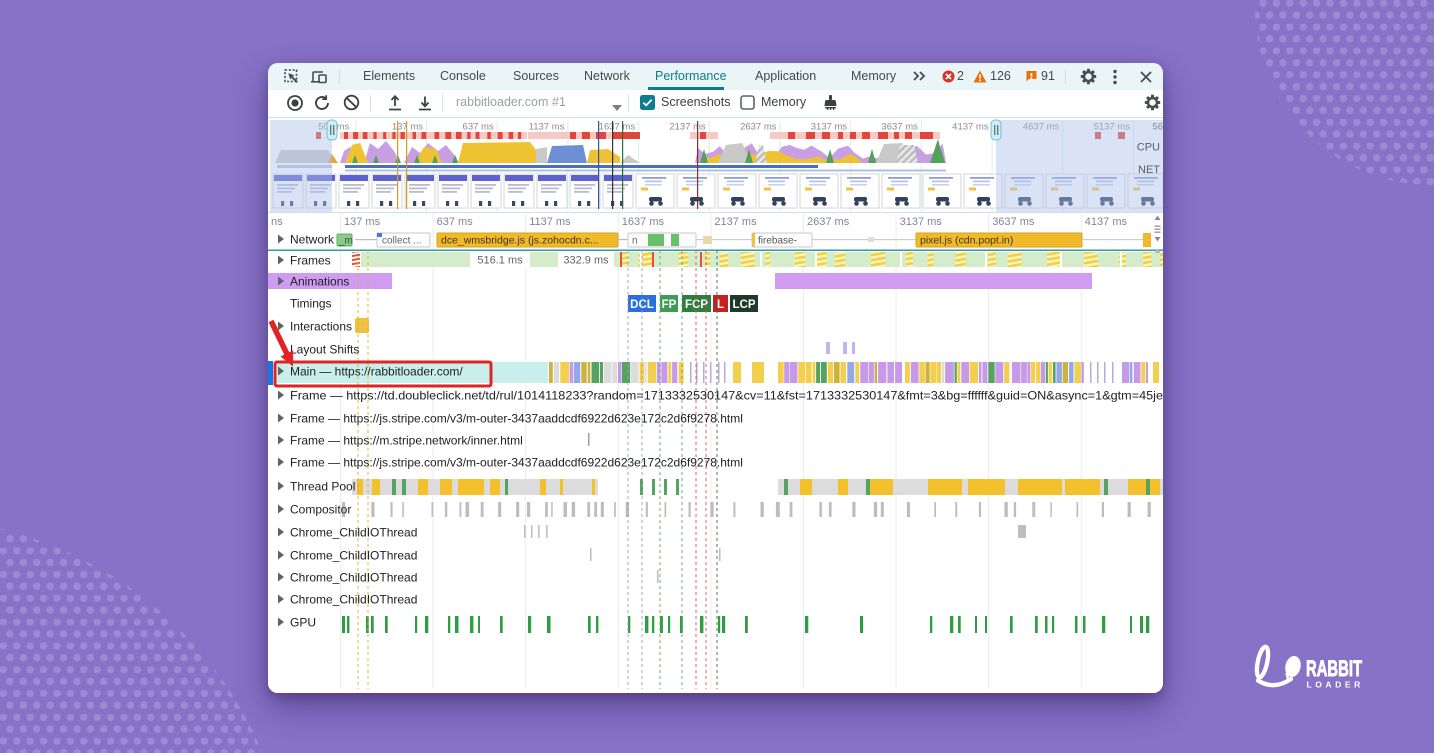 This screenshot has width=1434, height=753. I want to click on svg-text: 56, so click(1157, 127).